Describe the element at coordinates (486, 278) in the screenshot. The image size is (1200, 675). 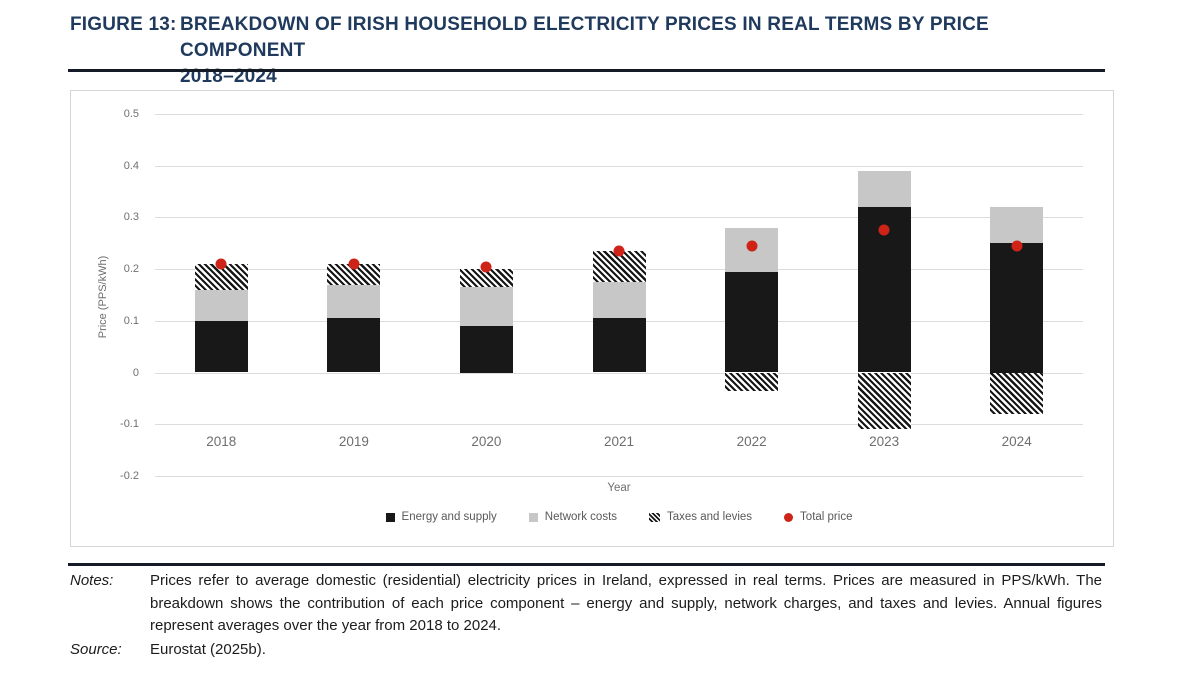
I see `bar-segment-taxes-and-levies-2020` at that location.